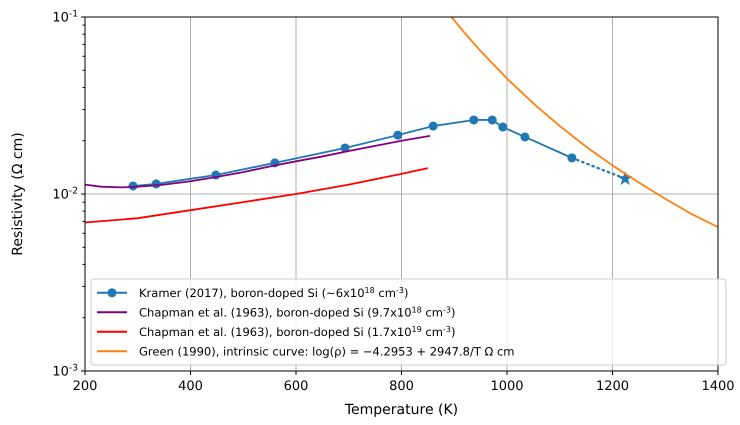 This screenshot has height=425, width=740. I want to click on y-axis-title: Resistivity (Ω cm), so click(18, 194).